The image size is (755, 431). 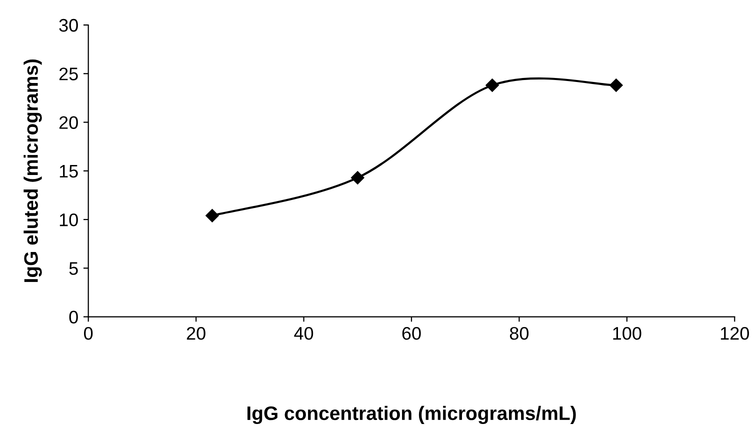 What do you see at coordinates (73, 268) in the screenshot?
I see `y-tick-label: 5` at bounding box center [73, 268].